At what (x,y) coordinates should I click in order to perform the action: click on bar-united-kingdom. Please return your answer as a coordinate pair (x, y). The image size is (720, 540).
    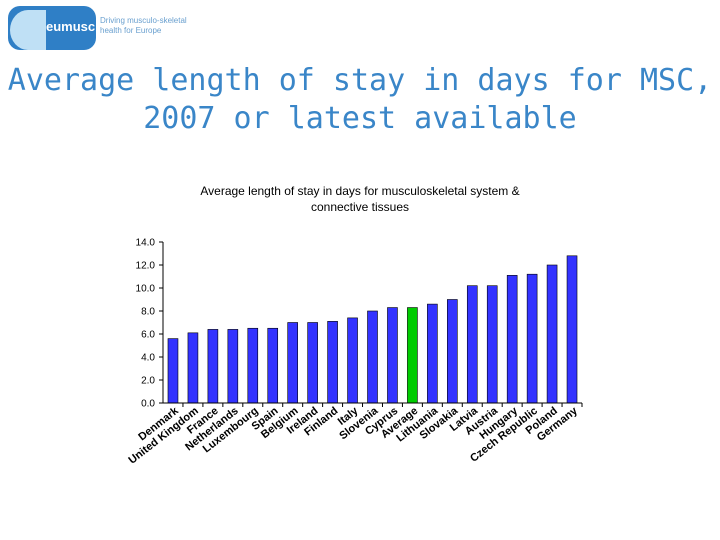
    Looking at the image, I should click on (193, 368).